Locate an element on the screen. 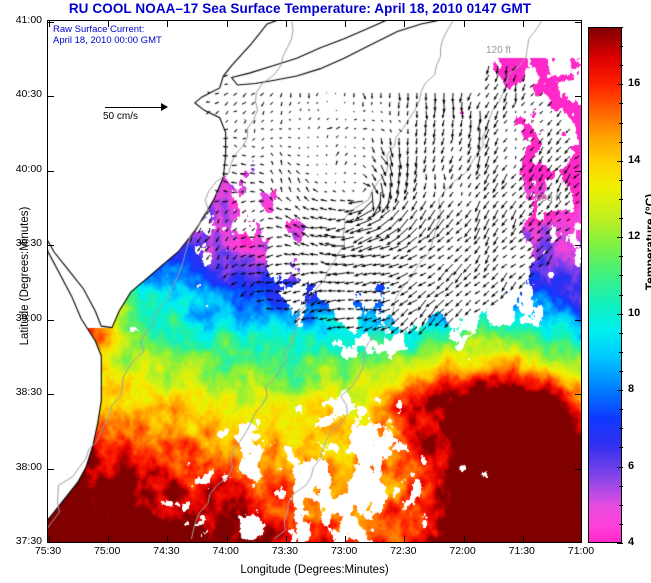  current-annotation-line2: April 18, 2010 00:00 GMT is located at coordinates (107, 40).